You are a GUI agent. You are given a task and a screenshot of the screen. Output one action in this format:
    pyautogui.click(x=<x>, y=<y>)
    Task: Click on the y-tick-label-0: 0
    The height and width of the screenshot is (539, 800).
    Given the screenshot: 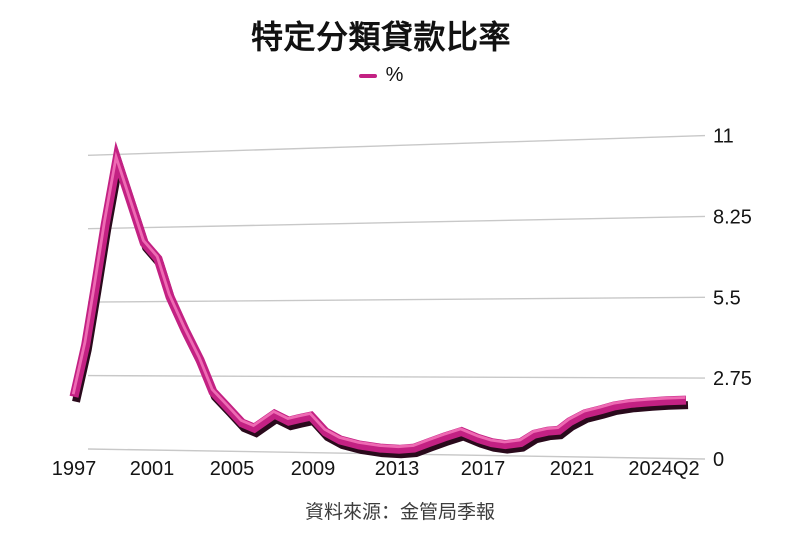 What is the action you would take?
    pyautogui.click(x=718, y=460)
    